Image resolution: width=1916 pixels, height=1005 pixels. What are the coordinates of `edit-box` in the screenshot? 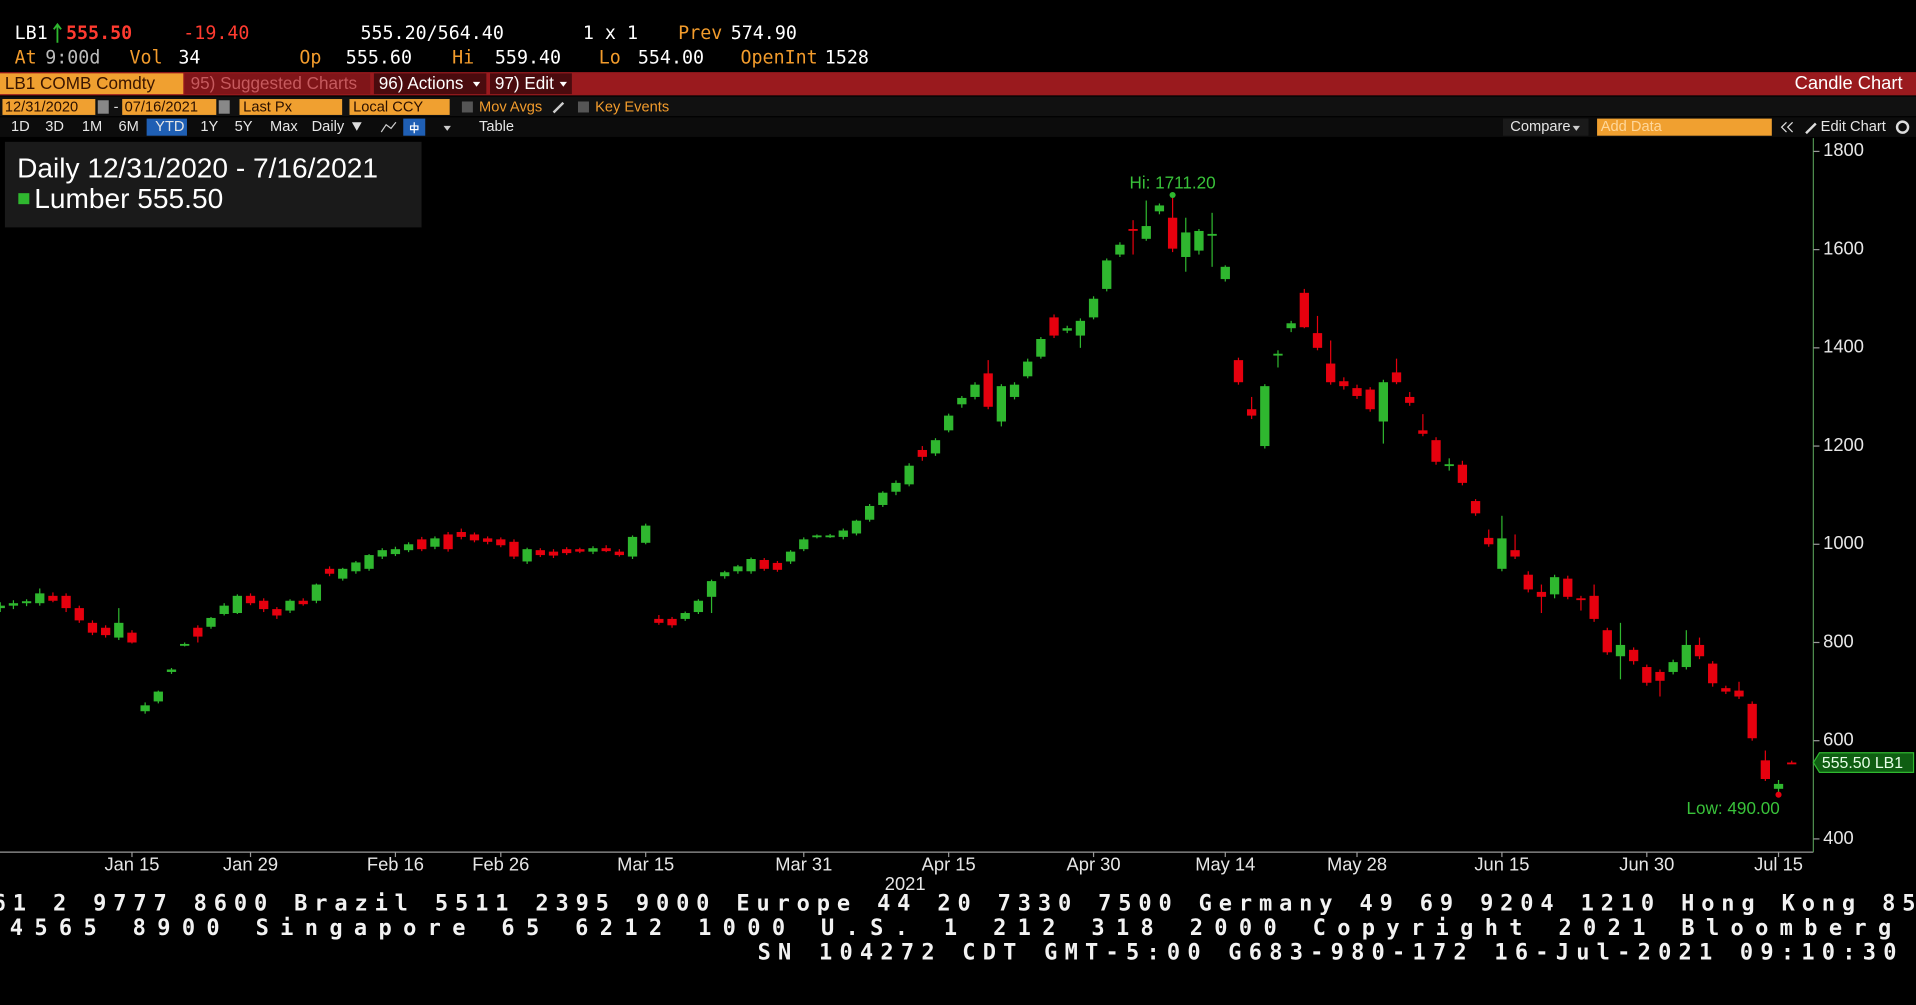 It's located at (530, 84).